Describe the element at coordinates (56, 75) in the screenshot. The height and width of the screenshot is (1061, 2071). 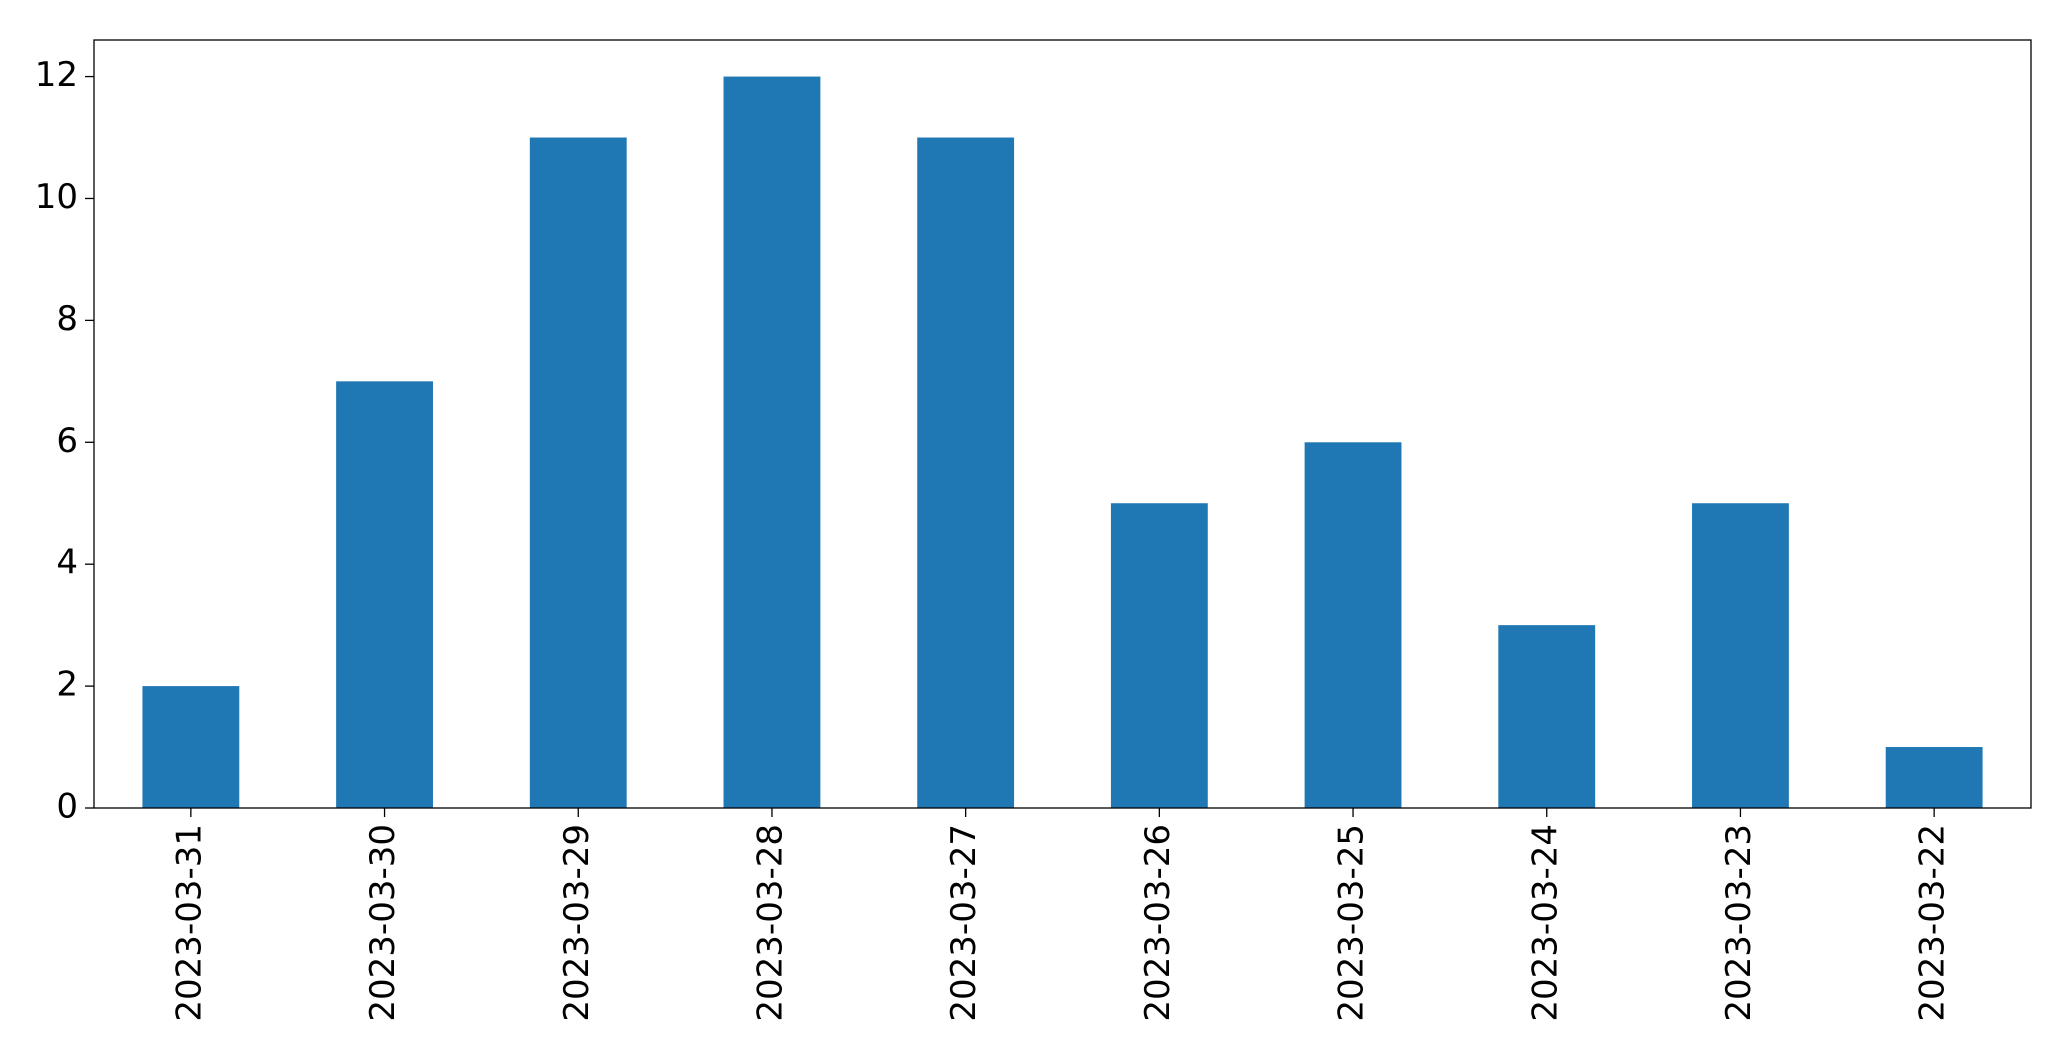
I see `y-tick-label: 12` at that location.